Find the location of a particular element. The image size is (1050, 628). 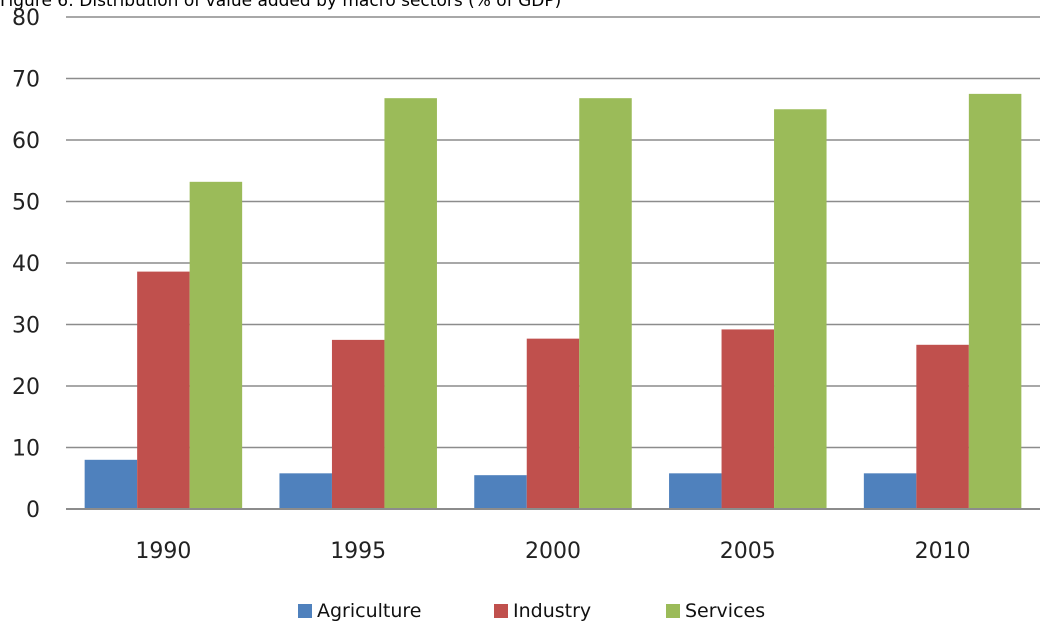

legend-label-agriculture: Agriculture is located at coordinates (369, 611).